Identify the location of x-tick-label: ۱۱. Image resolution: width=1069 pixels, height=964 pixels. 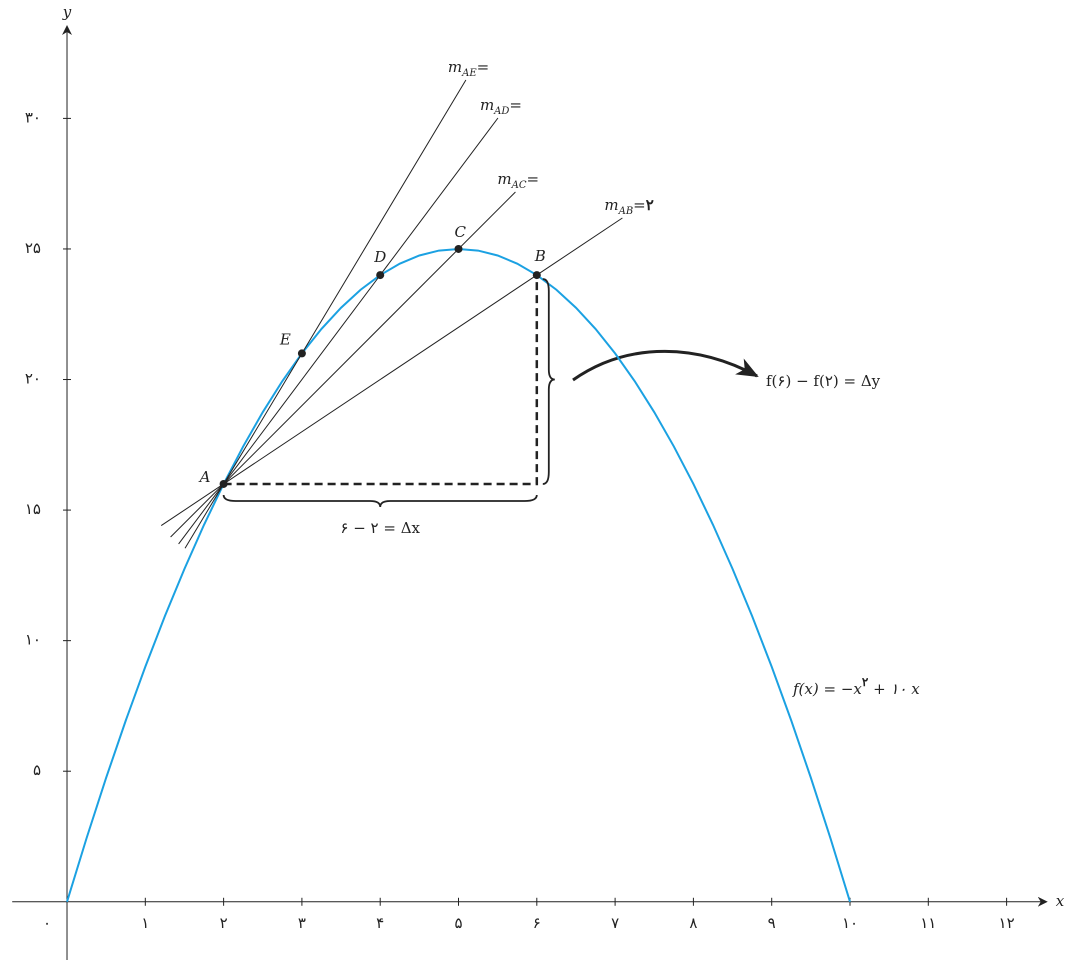
(928, 923).